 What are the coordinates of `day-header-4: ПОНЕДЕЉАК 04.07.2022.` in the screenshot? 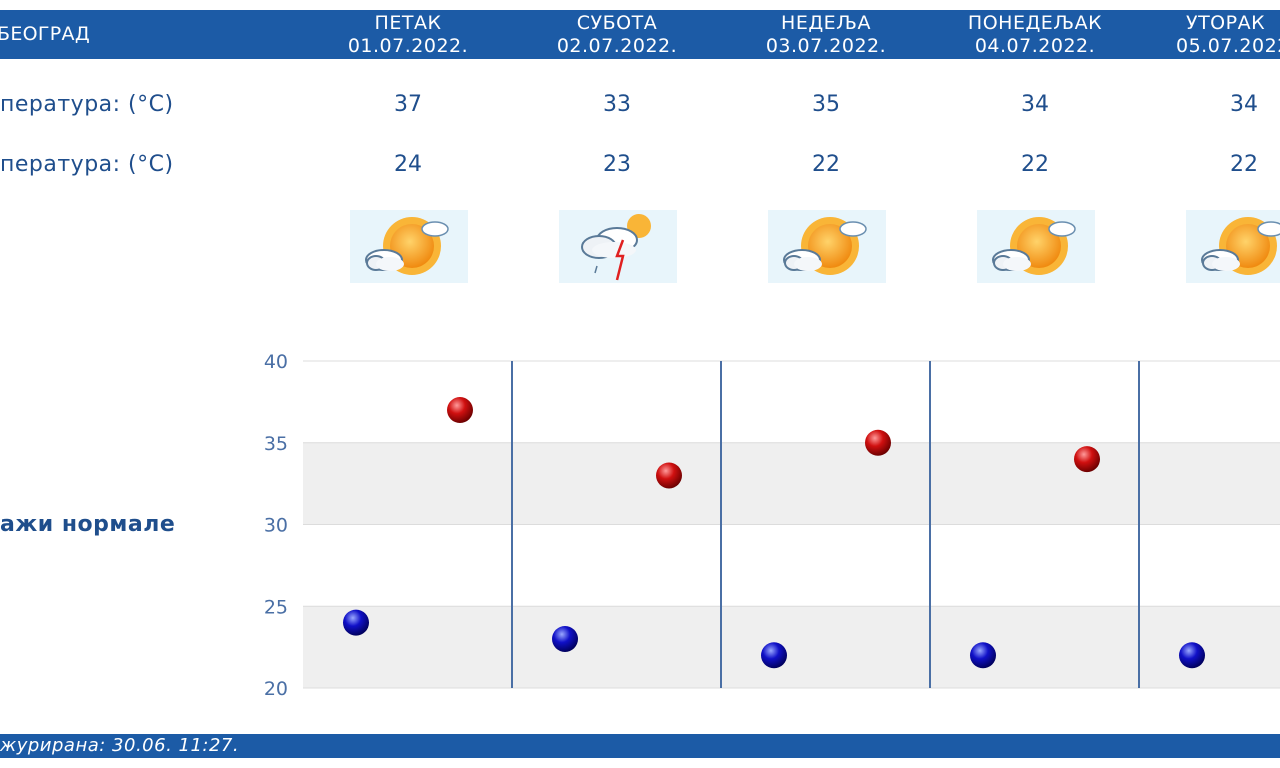 It's located at (1035, 35).